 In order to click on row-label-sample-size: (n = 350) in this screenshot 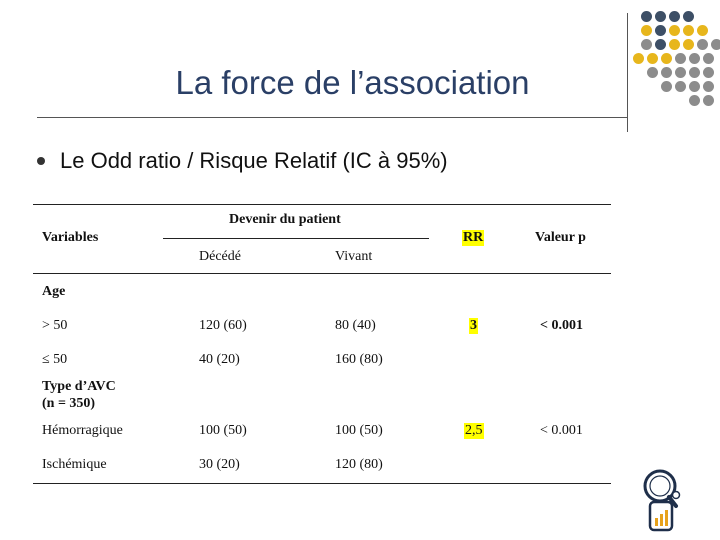, I will do `click(69, 403)`.